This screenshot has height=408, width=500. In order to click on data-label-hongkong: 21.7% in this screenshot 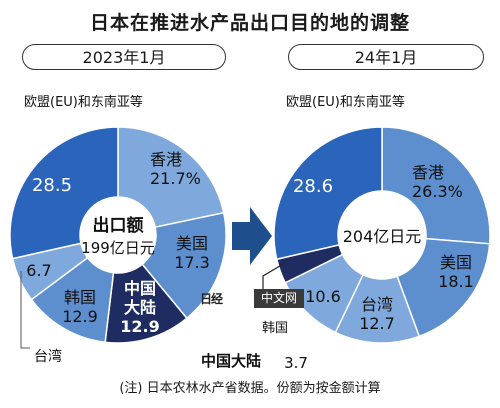, I will do `click(175, 178)`.